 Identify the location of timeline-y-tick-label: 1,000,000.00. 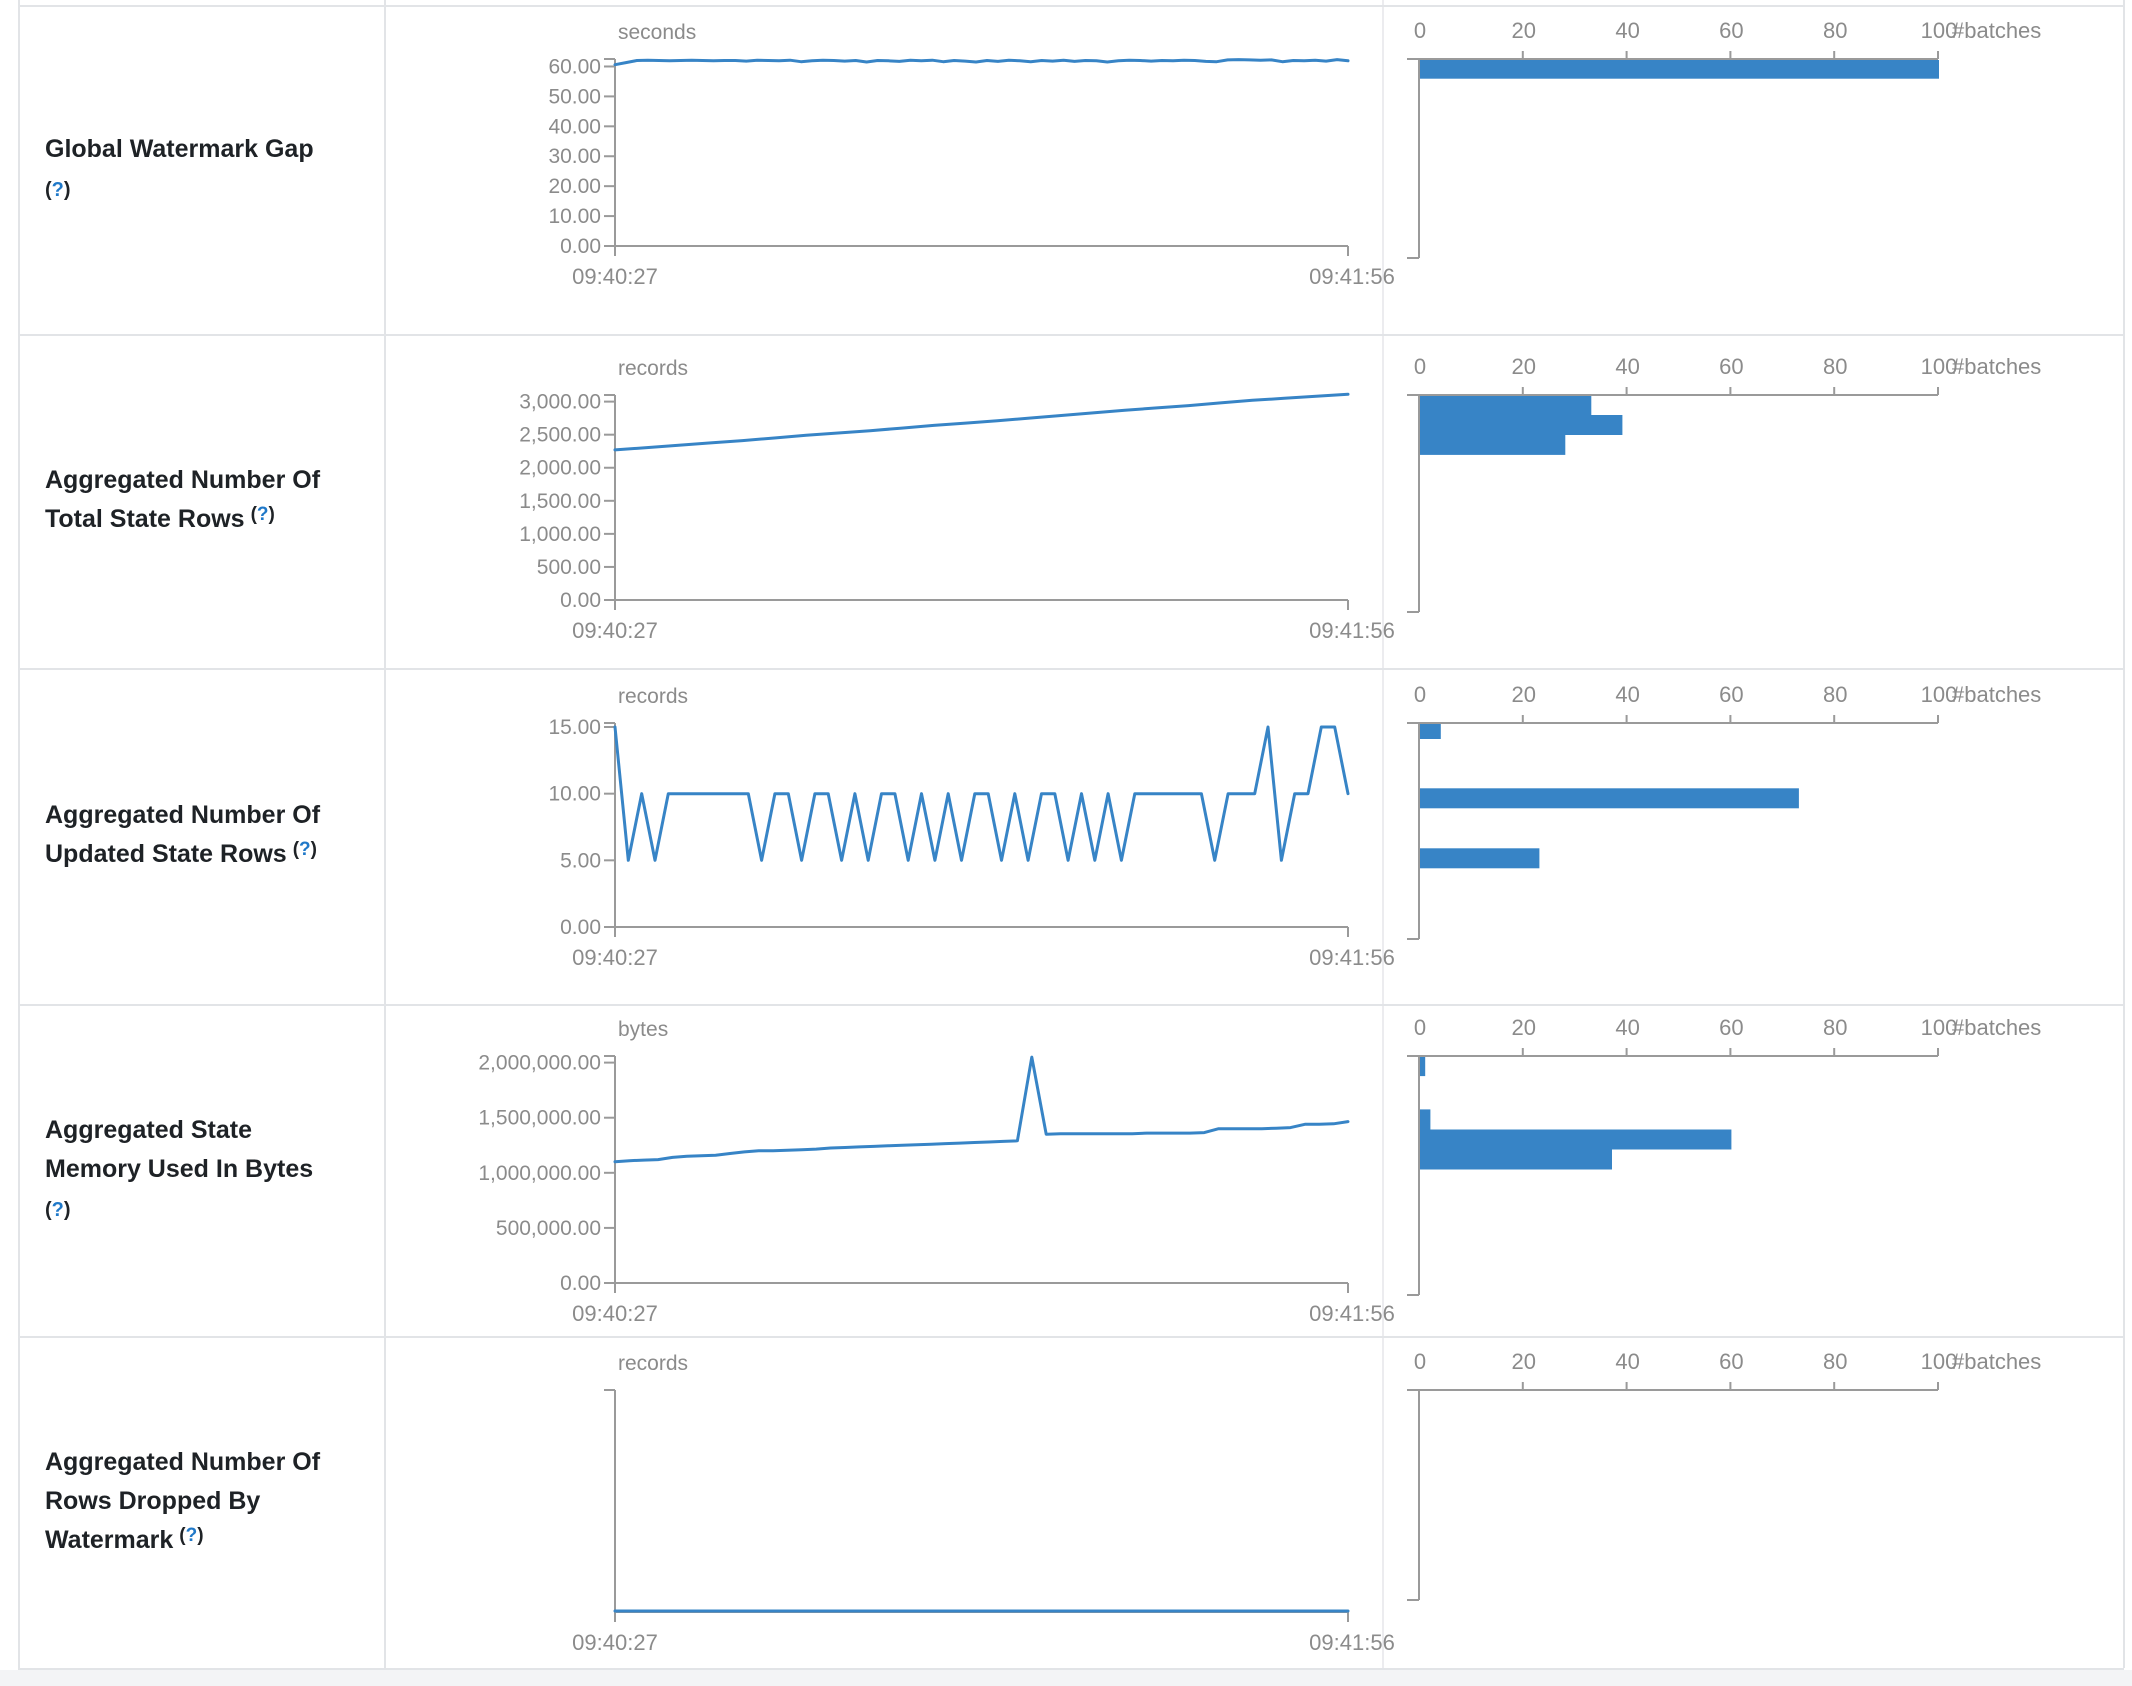
(539, 1173).